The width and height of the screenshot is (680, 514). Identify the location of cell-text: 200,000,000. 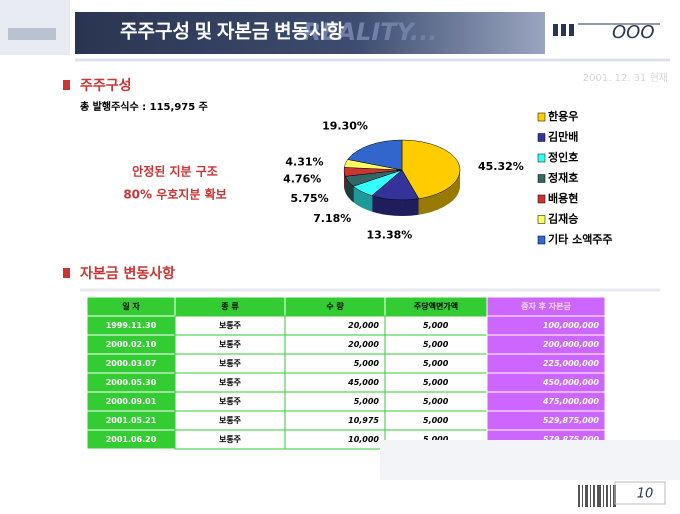
(571, 344).